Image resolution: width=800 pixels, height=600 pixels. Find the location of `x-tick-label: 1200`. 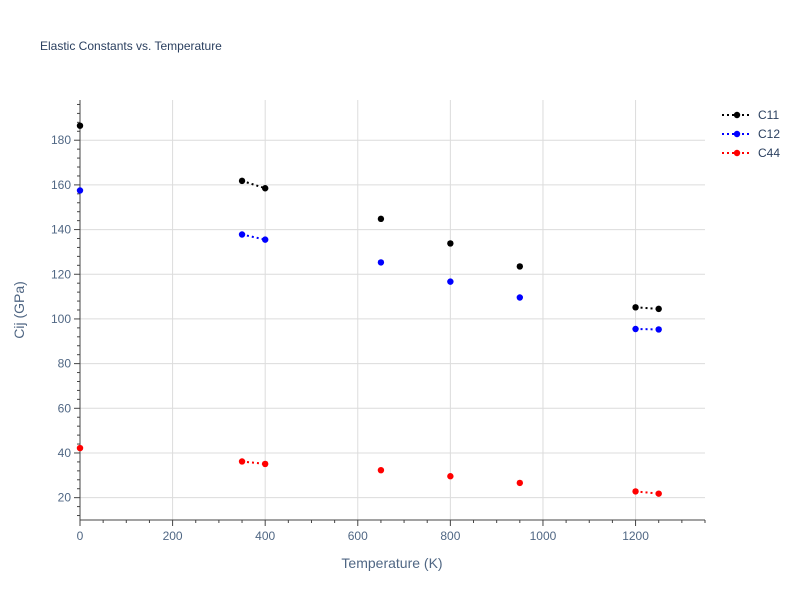

x-tick-label: 1200 is located at coordinates (635, 536).